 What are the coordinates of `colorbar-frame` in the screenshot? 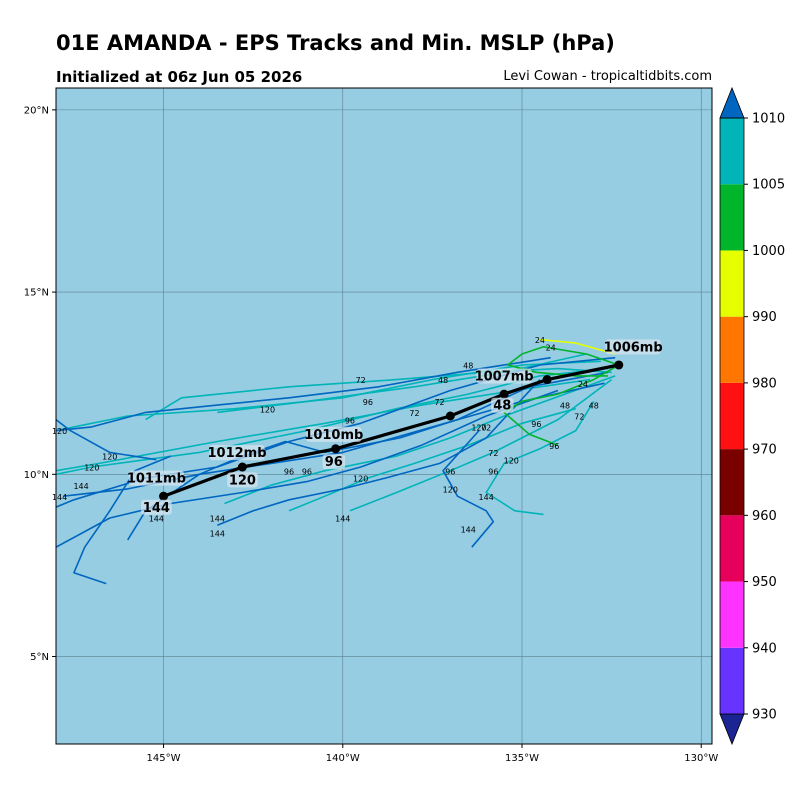 It's located at (732, 416).